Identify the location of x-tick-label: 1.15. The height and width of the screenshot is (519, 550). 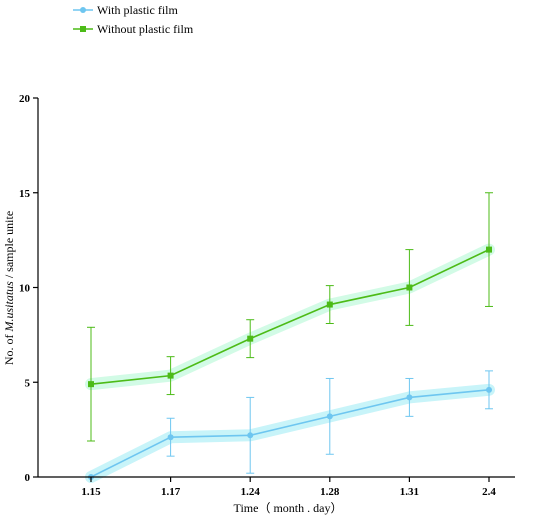
(91, 492).